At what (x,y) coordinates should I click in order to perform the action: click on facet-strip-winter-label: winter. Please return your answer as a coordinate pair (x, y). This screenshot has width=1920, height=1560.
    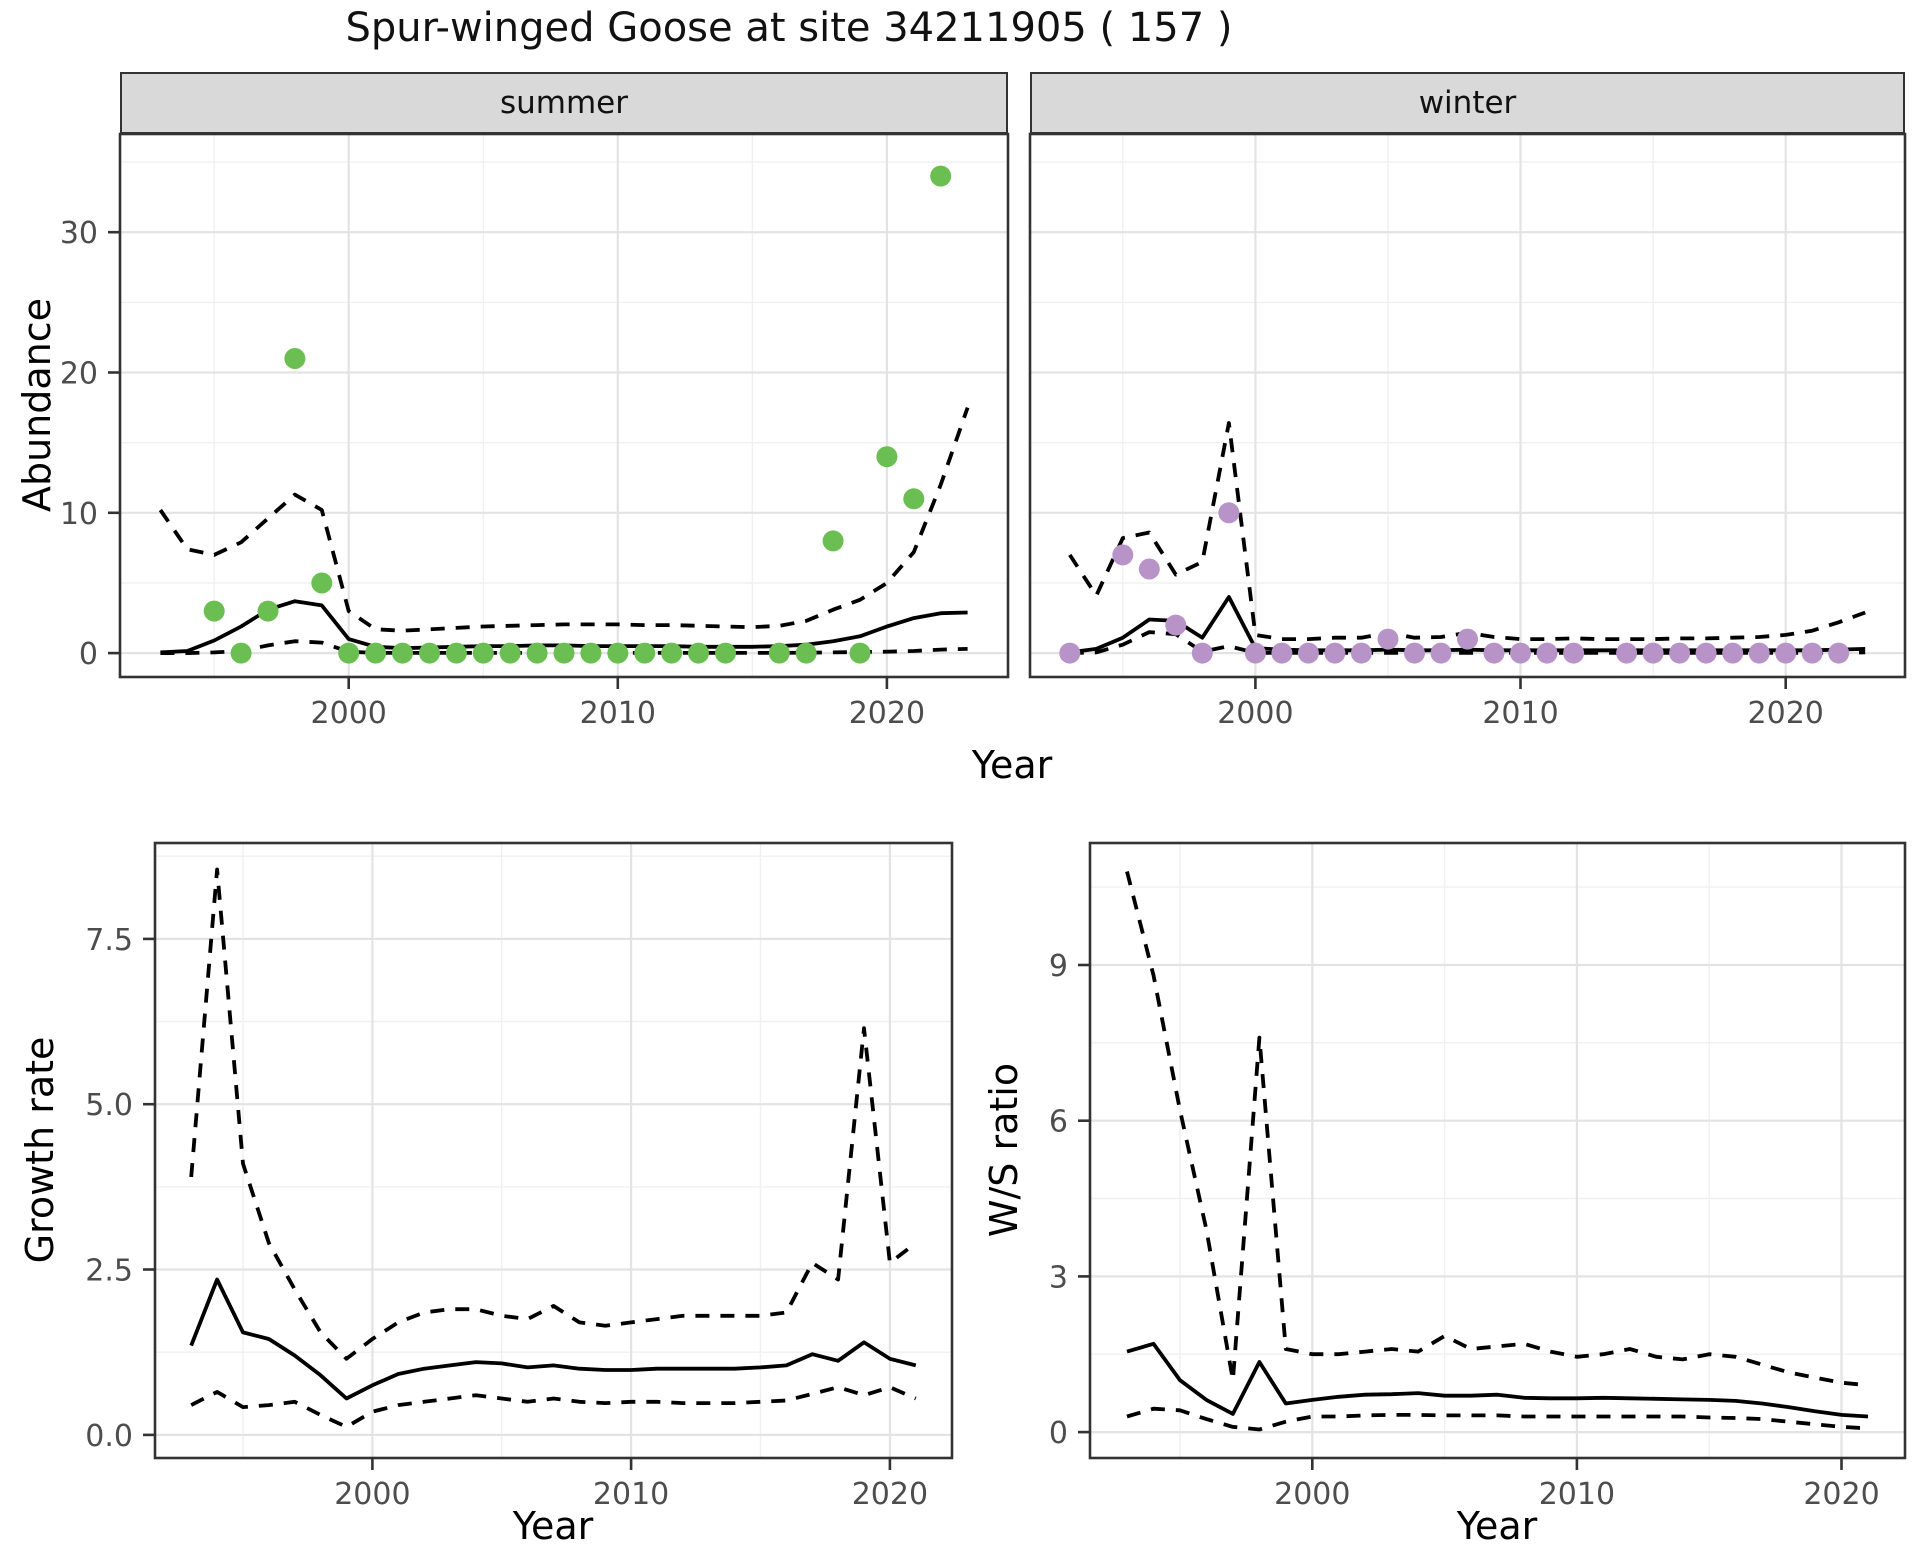
    Looking at the image, I should click on (1467, 103).